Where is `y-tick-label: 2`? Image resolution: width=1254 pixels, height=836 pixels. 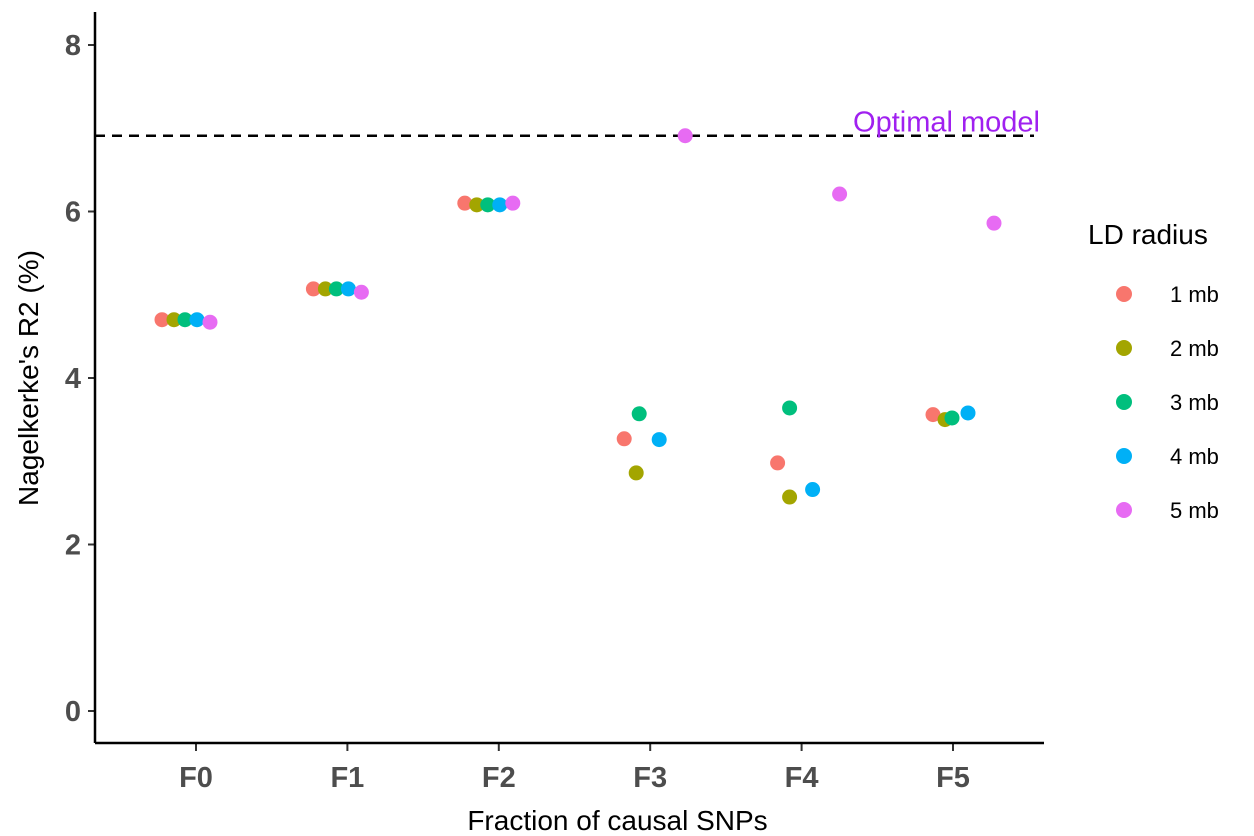
y-tick-label: 2 is located at coordinates (73, 546).